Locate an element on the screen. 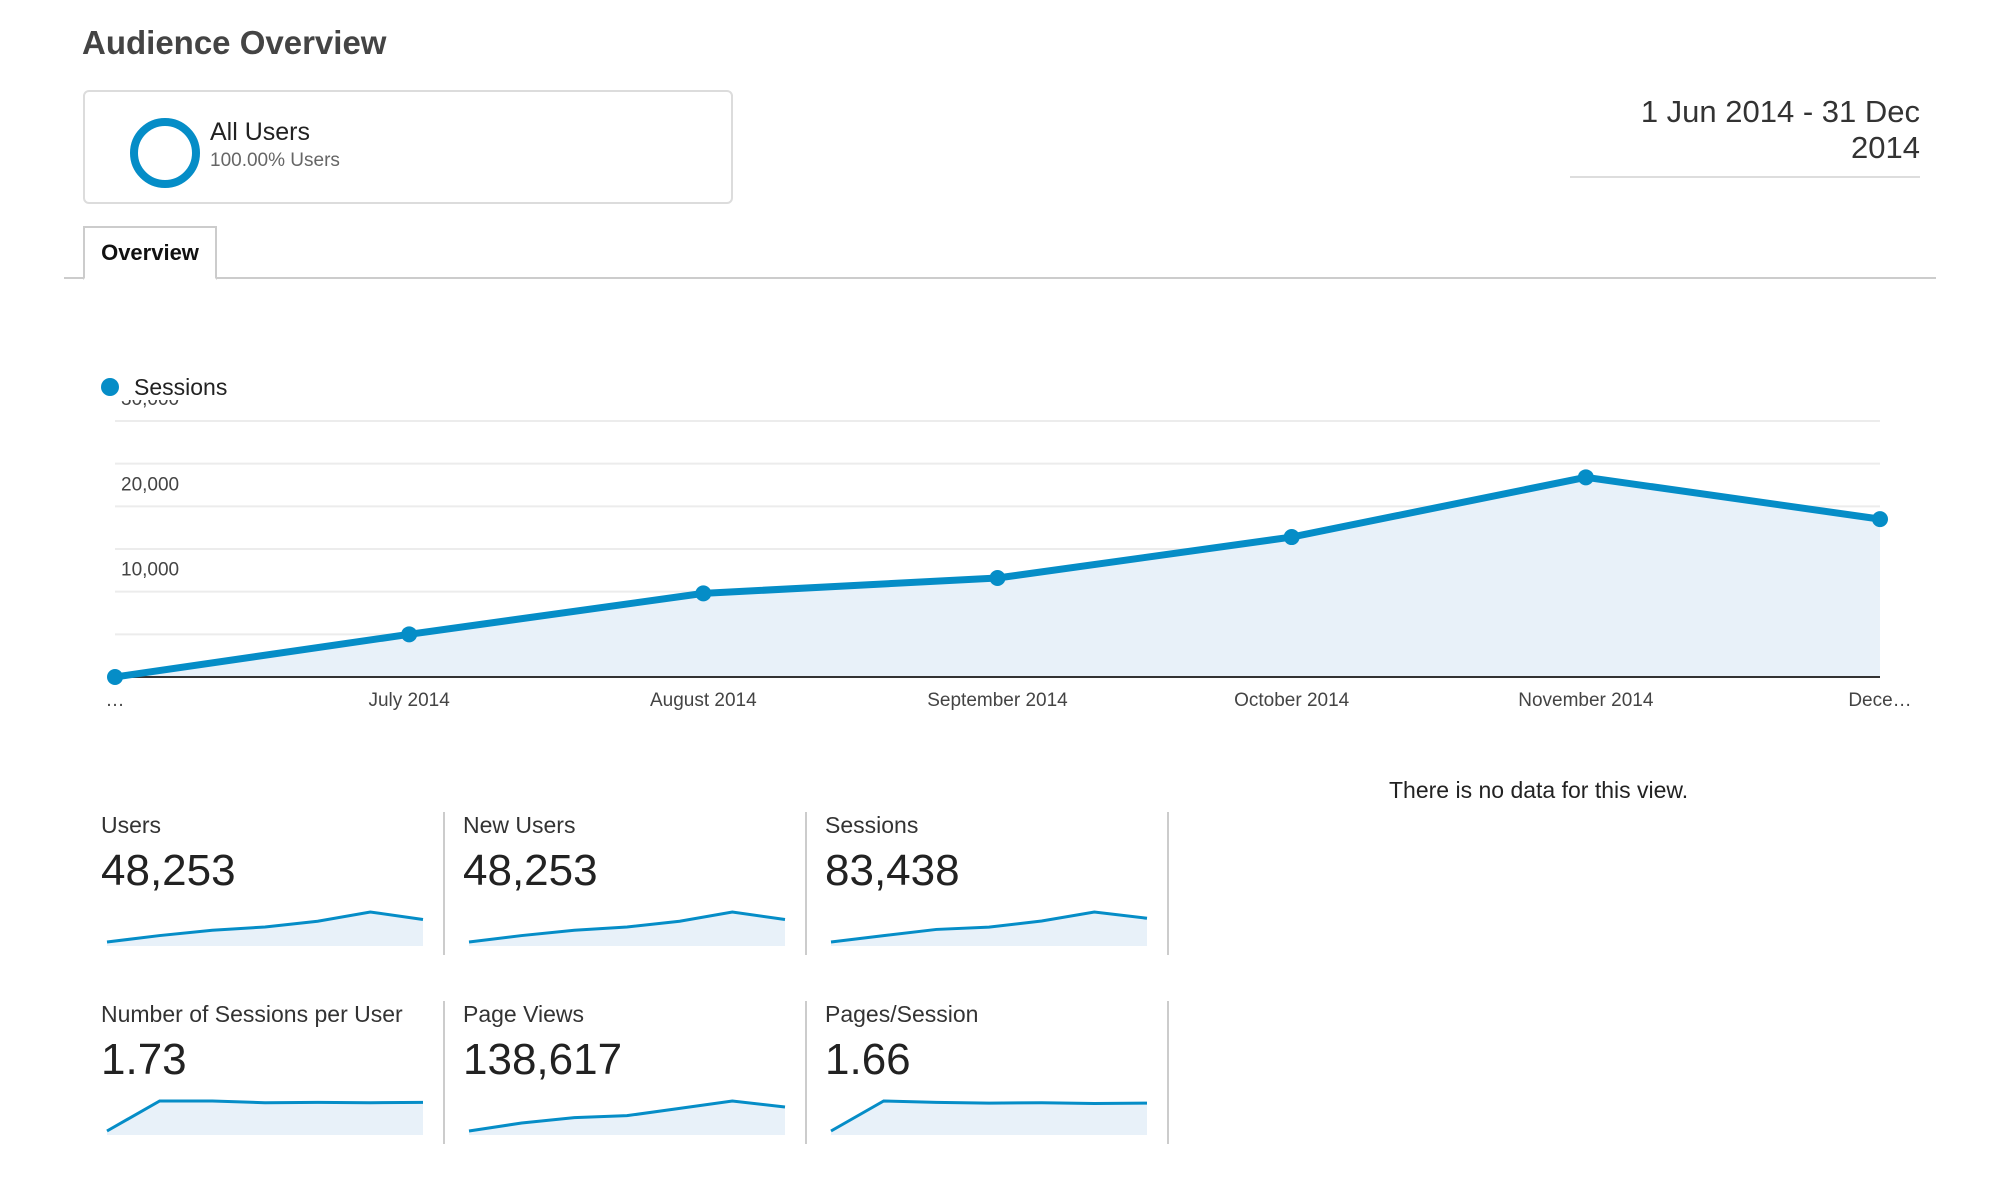 This screenshot has width=2000, height=1184. metric-tile: Number of Sessions per User 1.73 is located at coordinates (262, 1071).